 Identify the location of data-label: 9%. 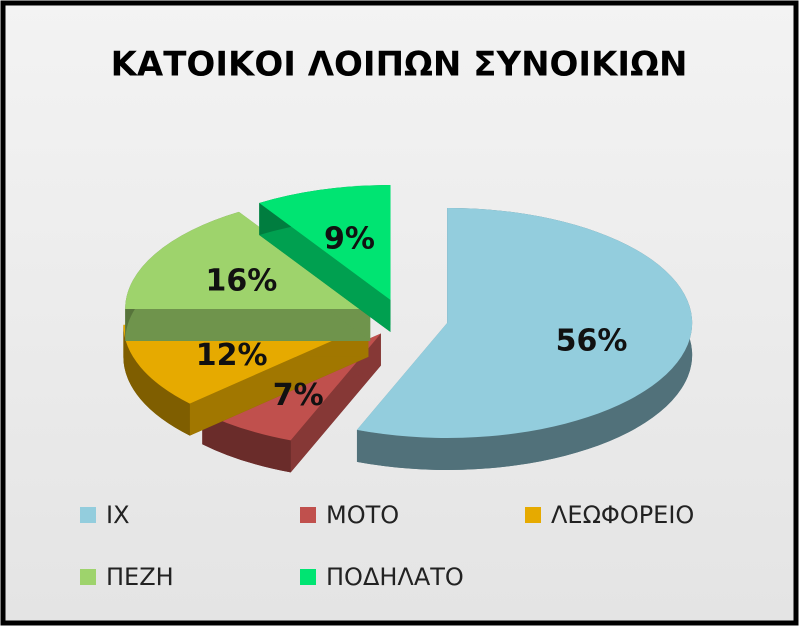
(349, 238).